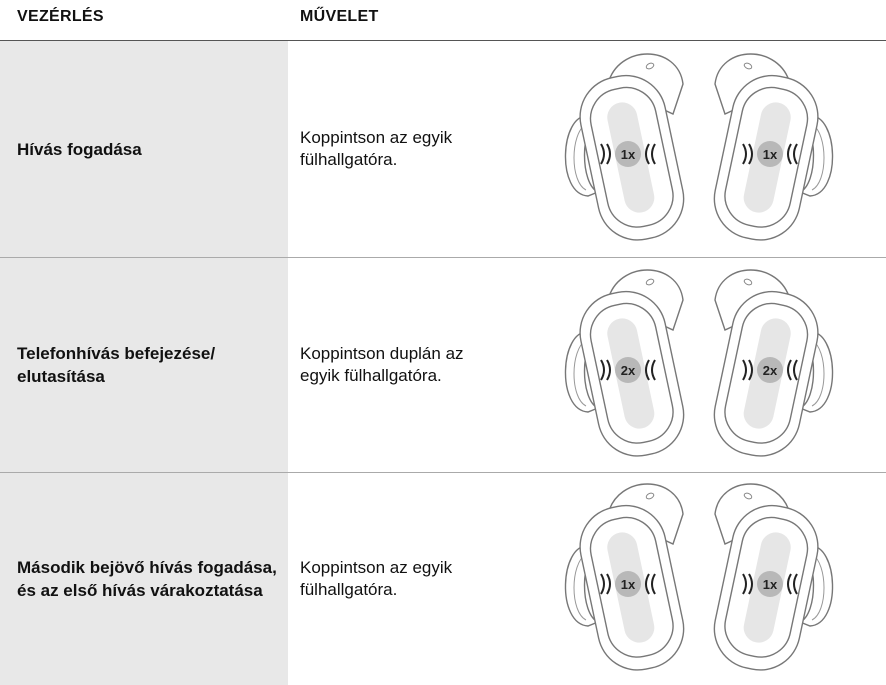 This screenshot has height=685, width=886. I want to click on earbud-outline, so click(773, 577).